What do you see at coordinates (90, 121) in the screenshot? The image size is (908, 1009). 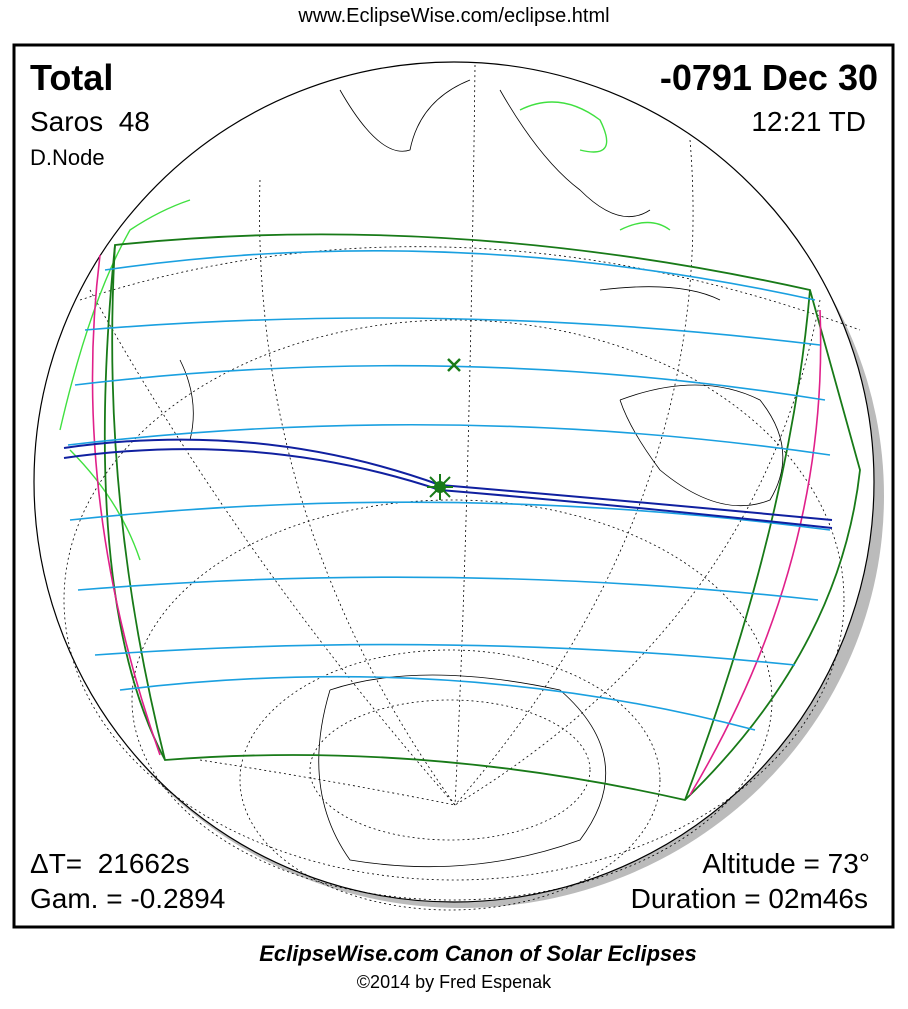 I see `saros: Saros 48` at bounding box center [90, 121].